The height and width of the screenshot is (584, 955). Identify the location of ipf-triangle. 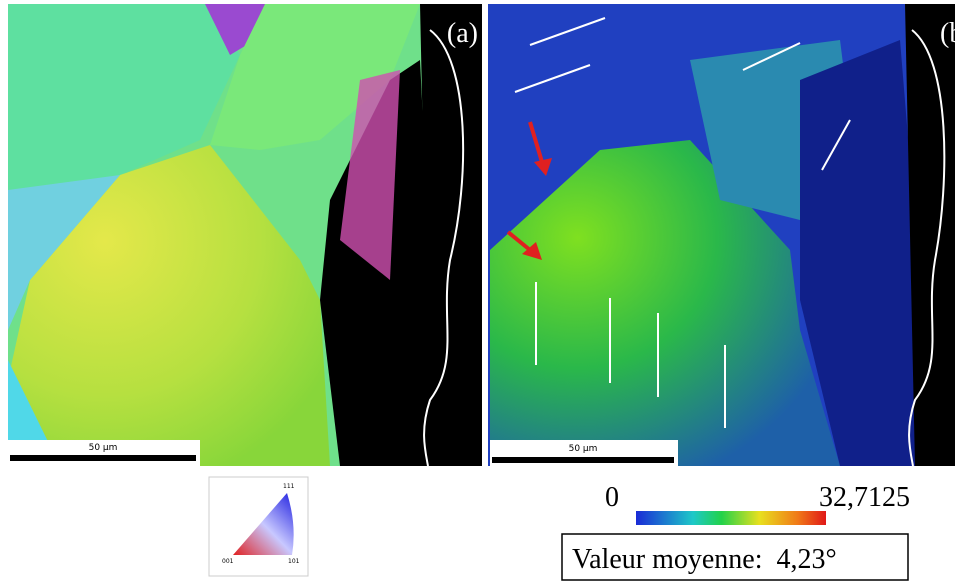
(263, 524).